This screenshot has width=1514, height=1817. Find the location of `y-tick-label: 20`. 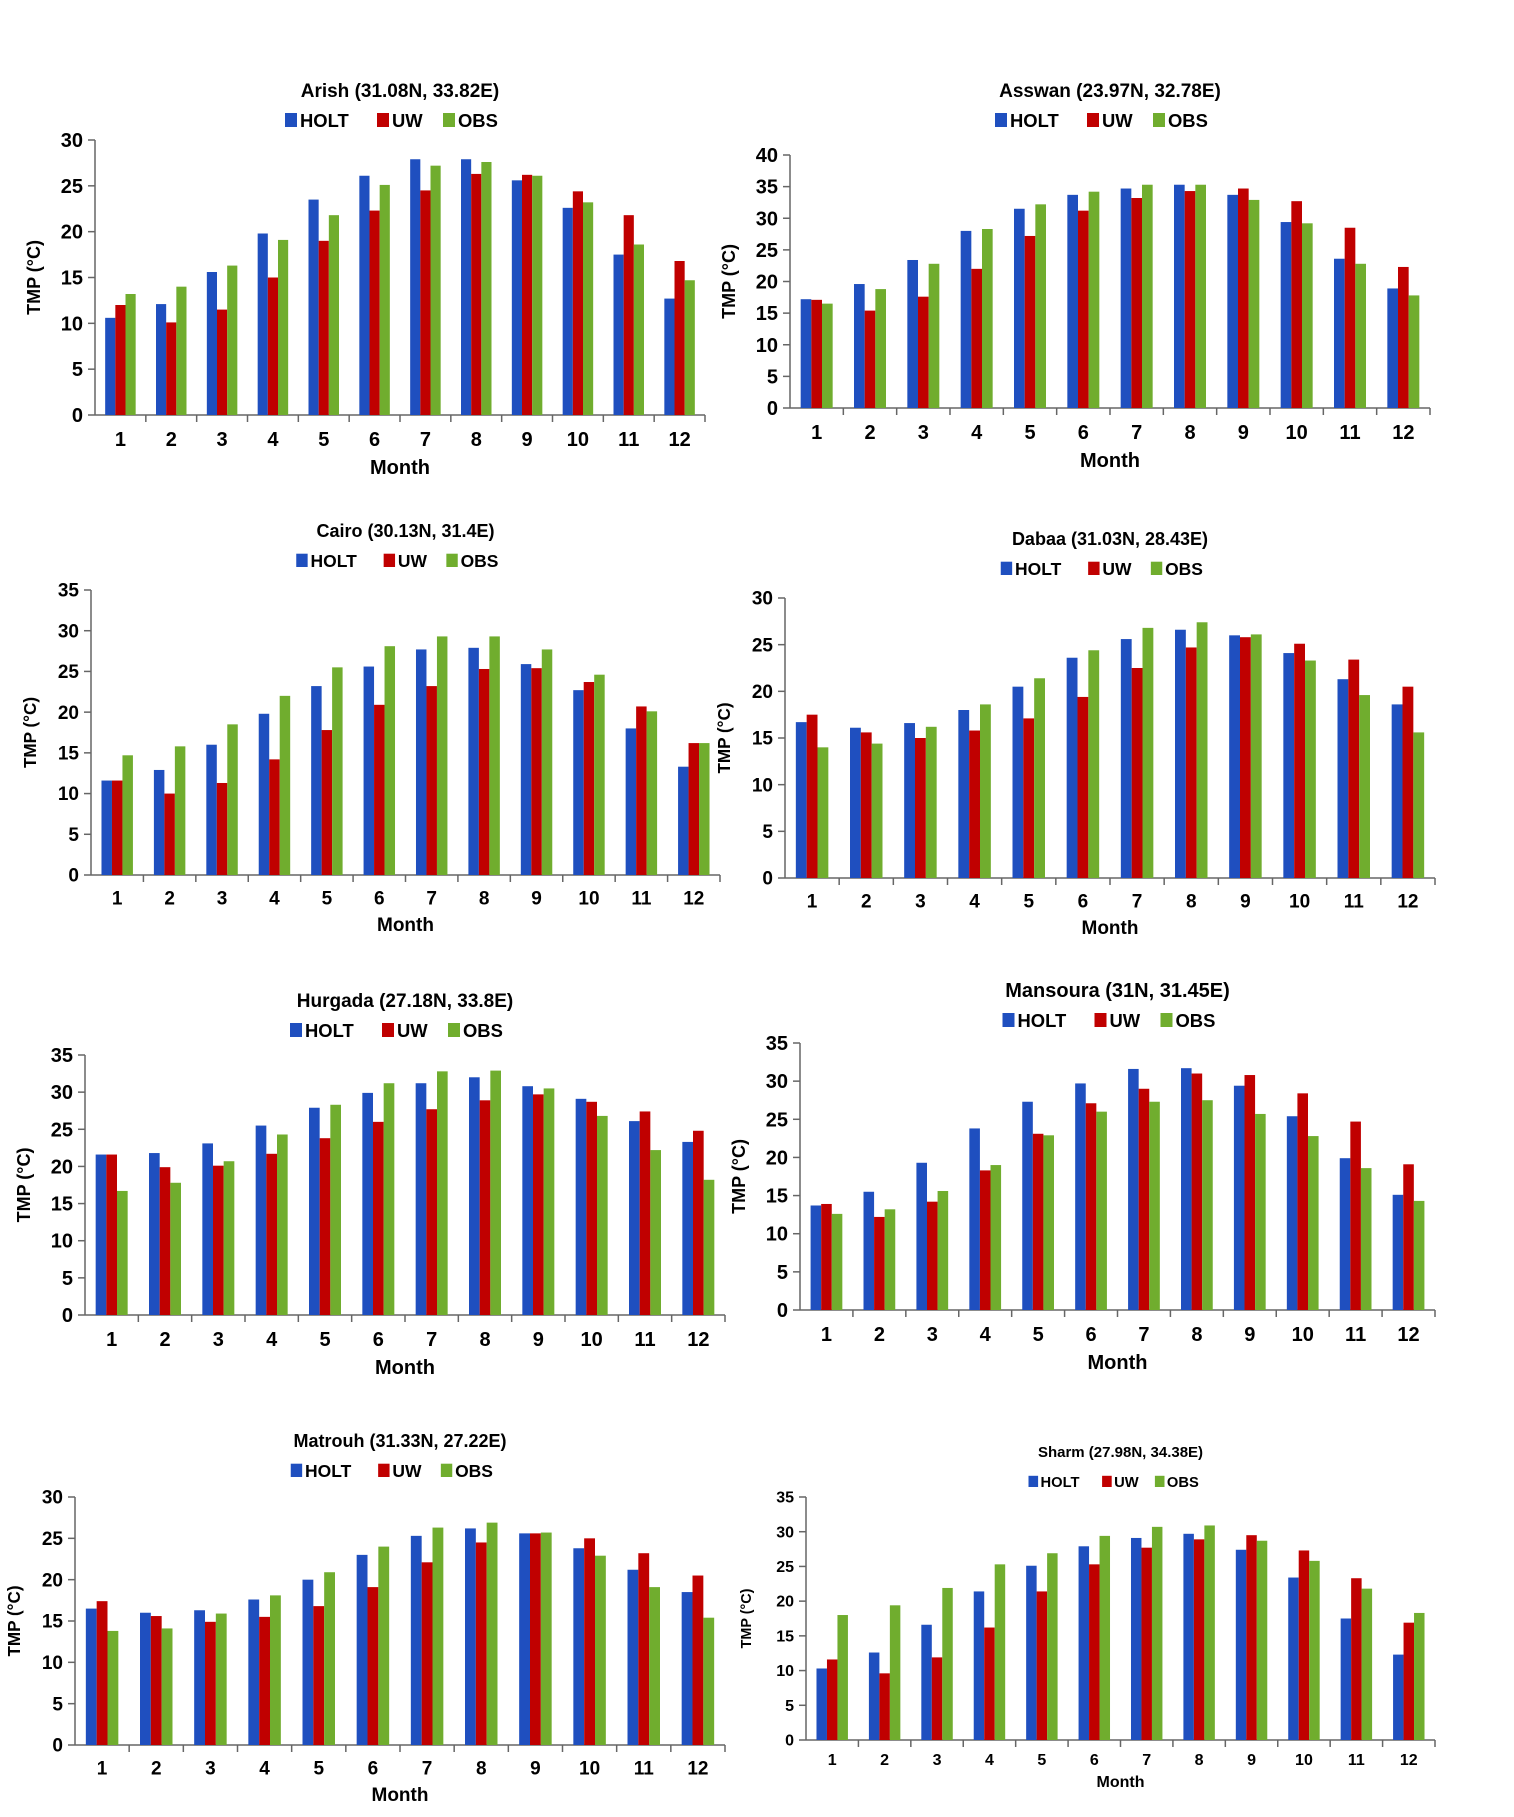

y-tick-label: 20 is located at coordinates (62, 1167).